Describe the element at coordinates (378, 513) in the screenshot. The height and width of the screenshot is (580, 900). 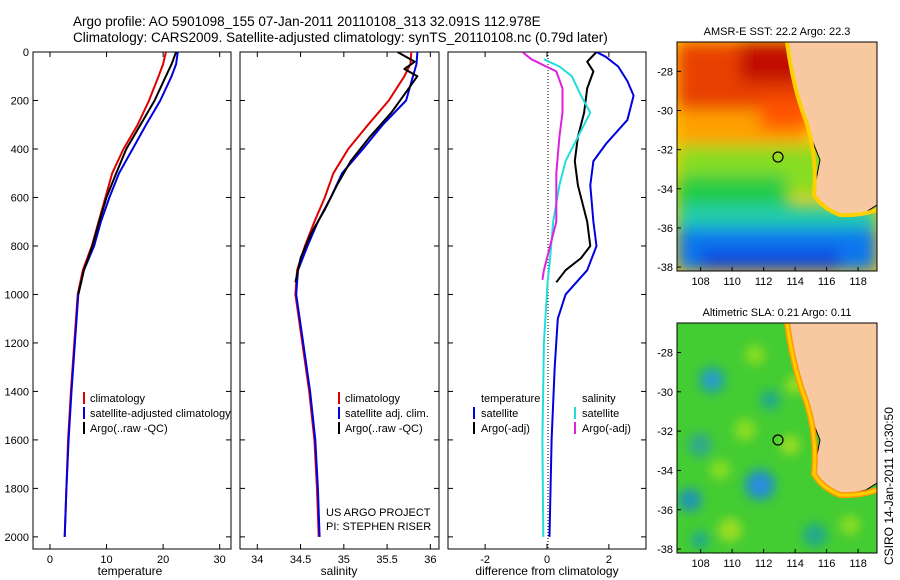
I see `project-line-1: US ARGO PROJECT` at that location.